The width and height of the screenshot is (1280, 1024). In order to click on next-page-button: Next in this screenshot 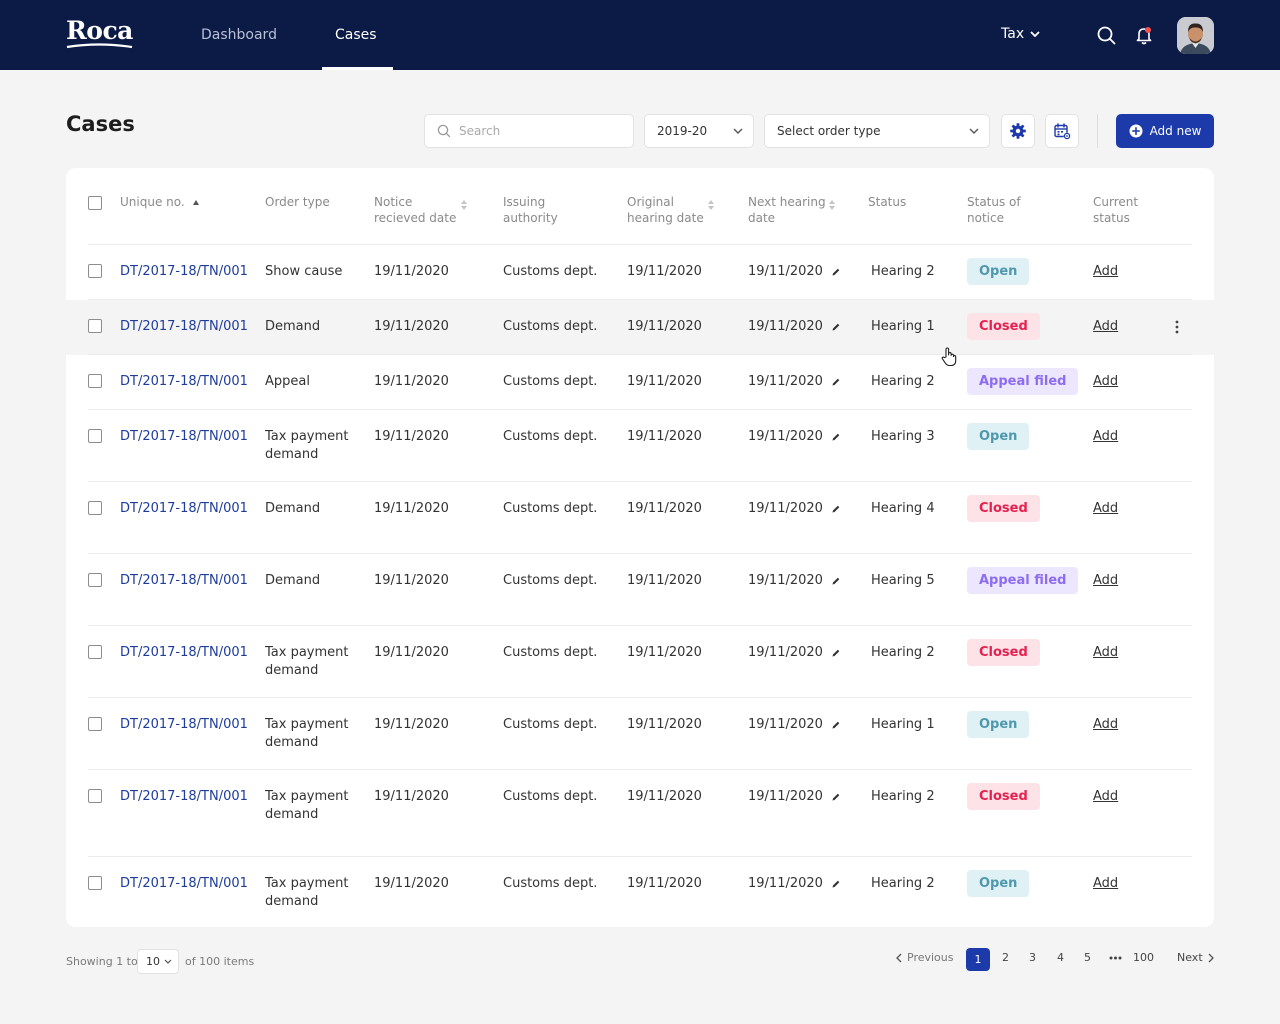, I will do `click(1195, 957)`.